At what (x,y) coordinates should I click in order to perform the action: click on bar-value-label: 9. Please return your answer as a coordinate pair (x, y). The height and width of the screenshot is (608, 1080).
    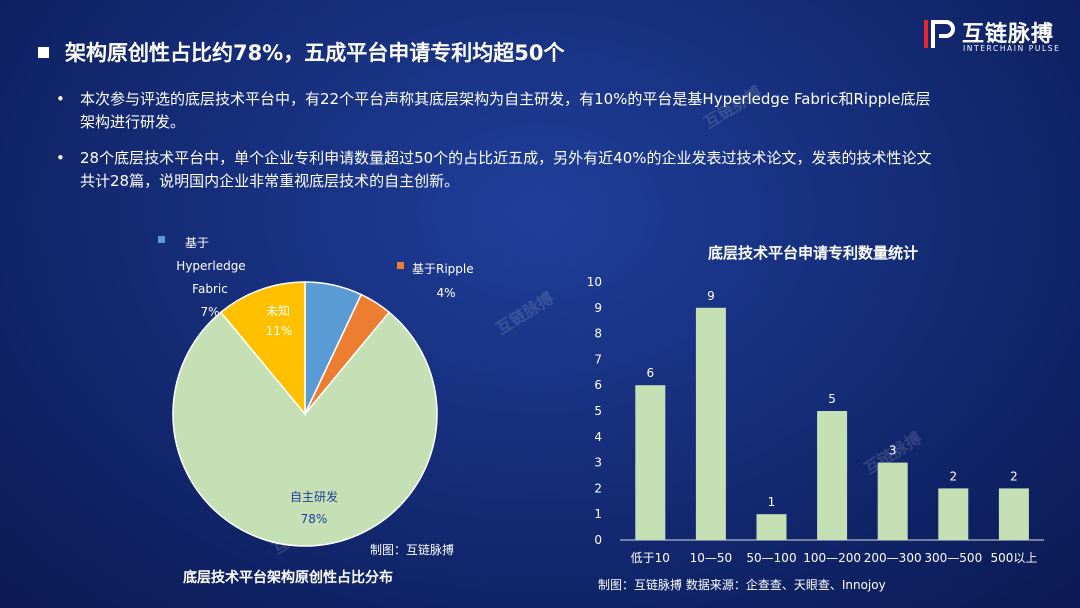
    Looking at the image, I should click on (711, 296).